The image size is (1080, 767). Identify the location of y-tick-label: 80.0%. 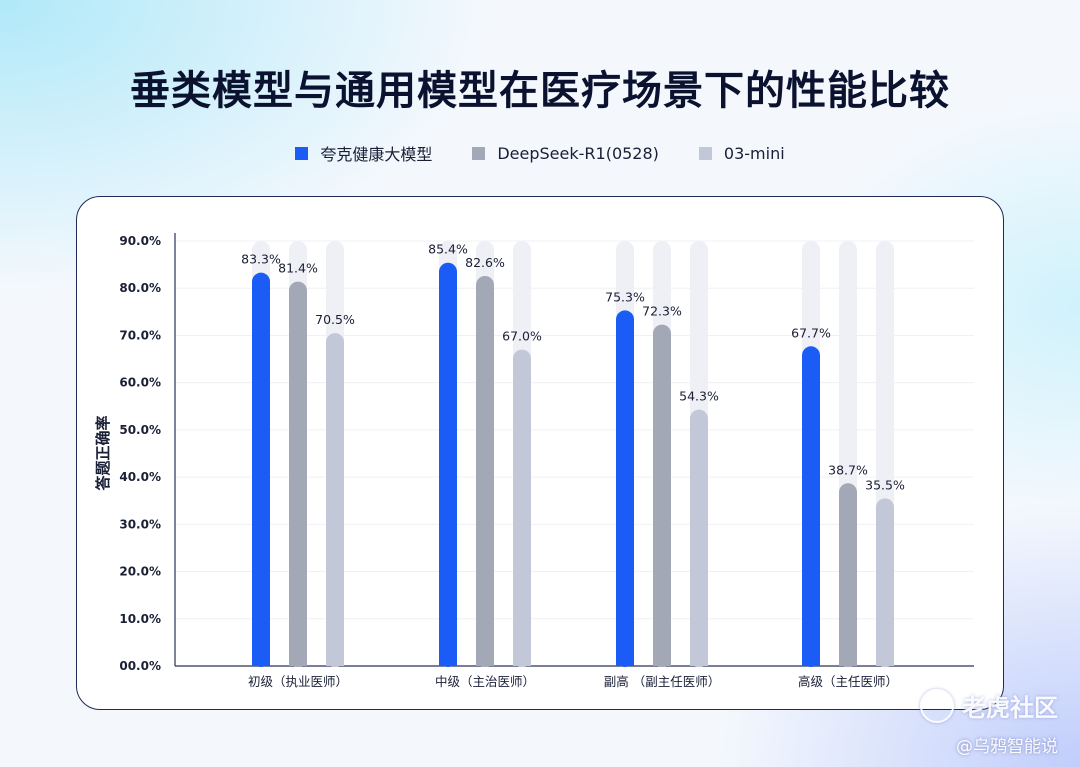
(140, 288).